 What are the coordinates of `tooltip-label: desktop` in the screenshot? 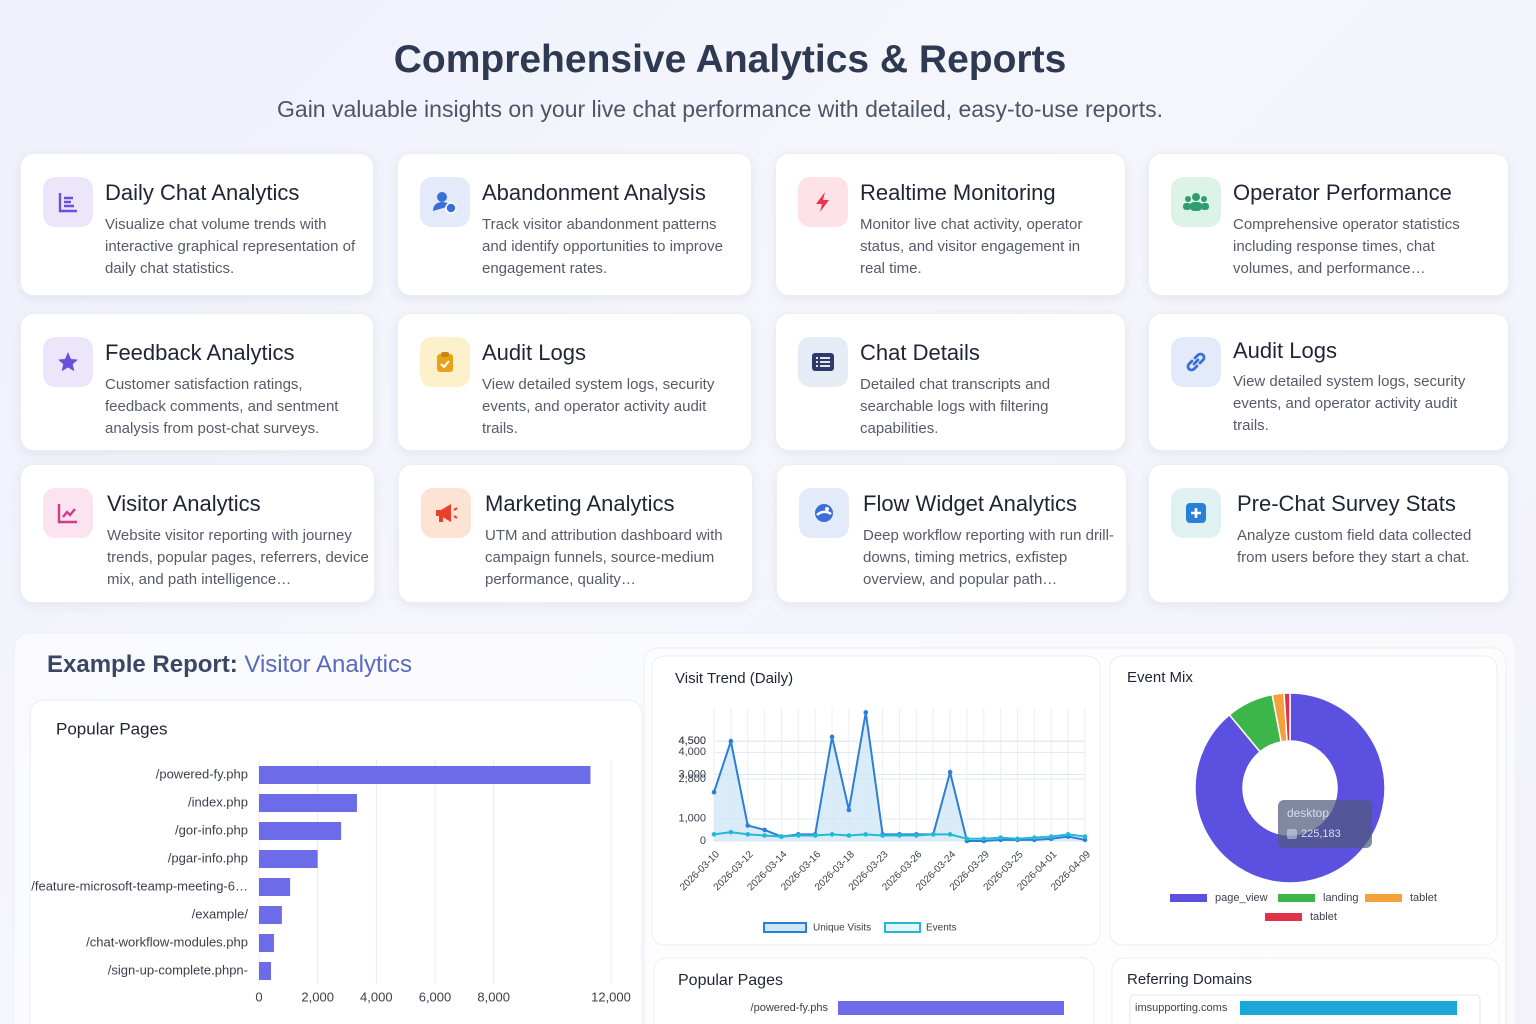 It's located at (1308, 813).